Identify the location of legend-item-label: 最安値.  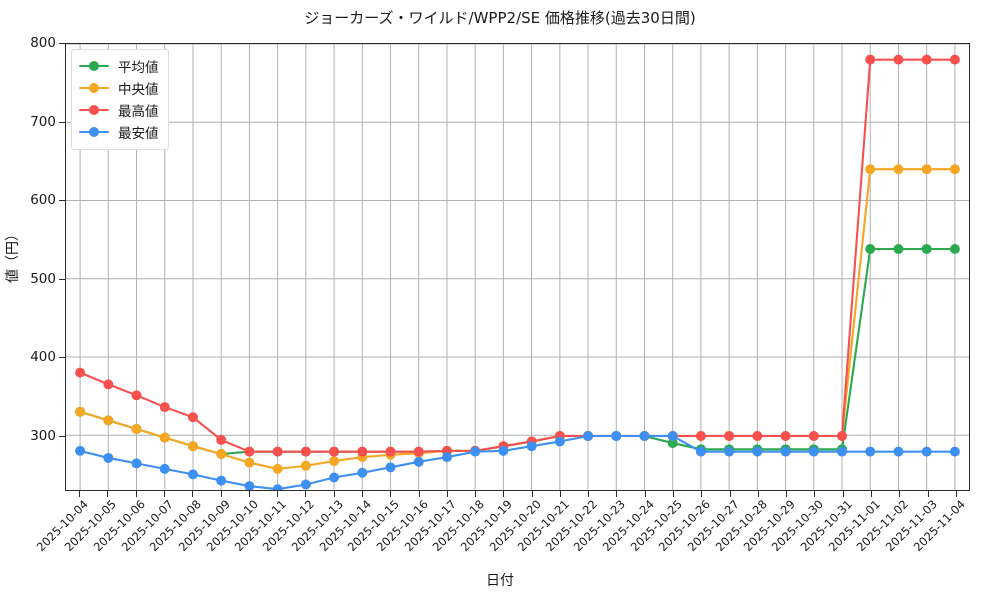
(138, 134).